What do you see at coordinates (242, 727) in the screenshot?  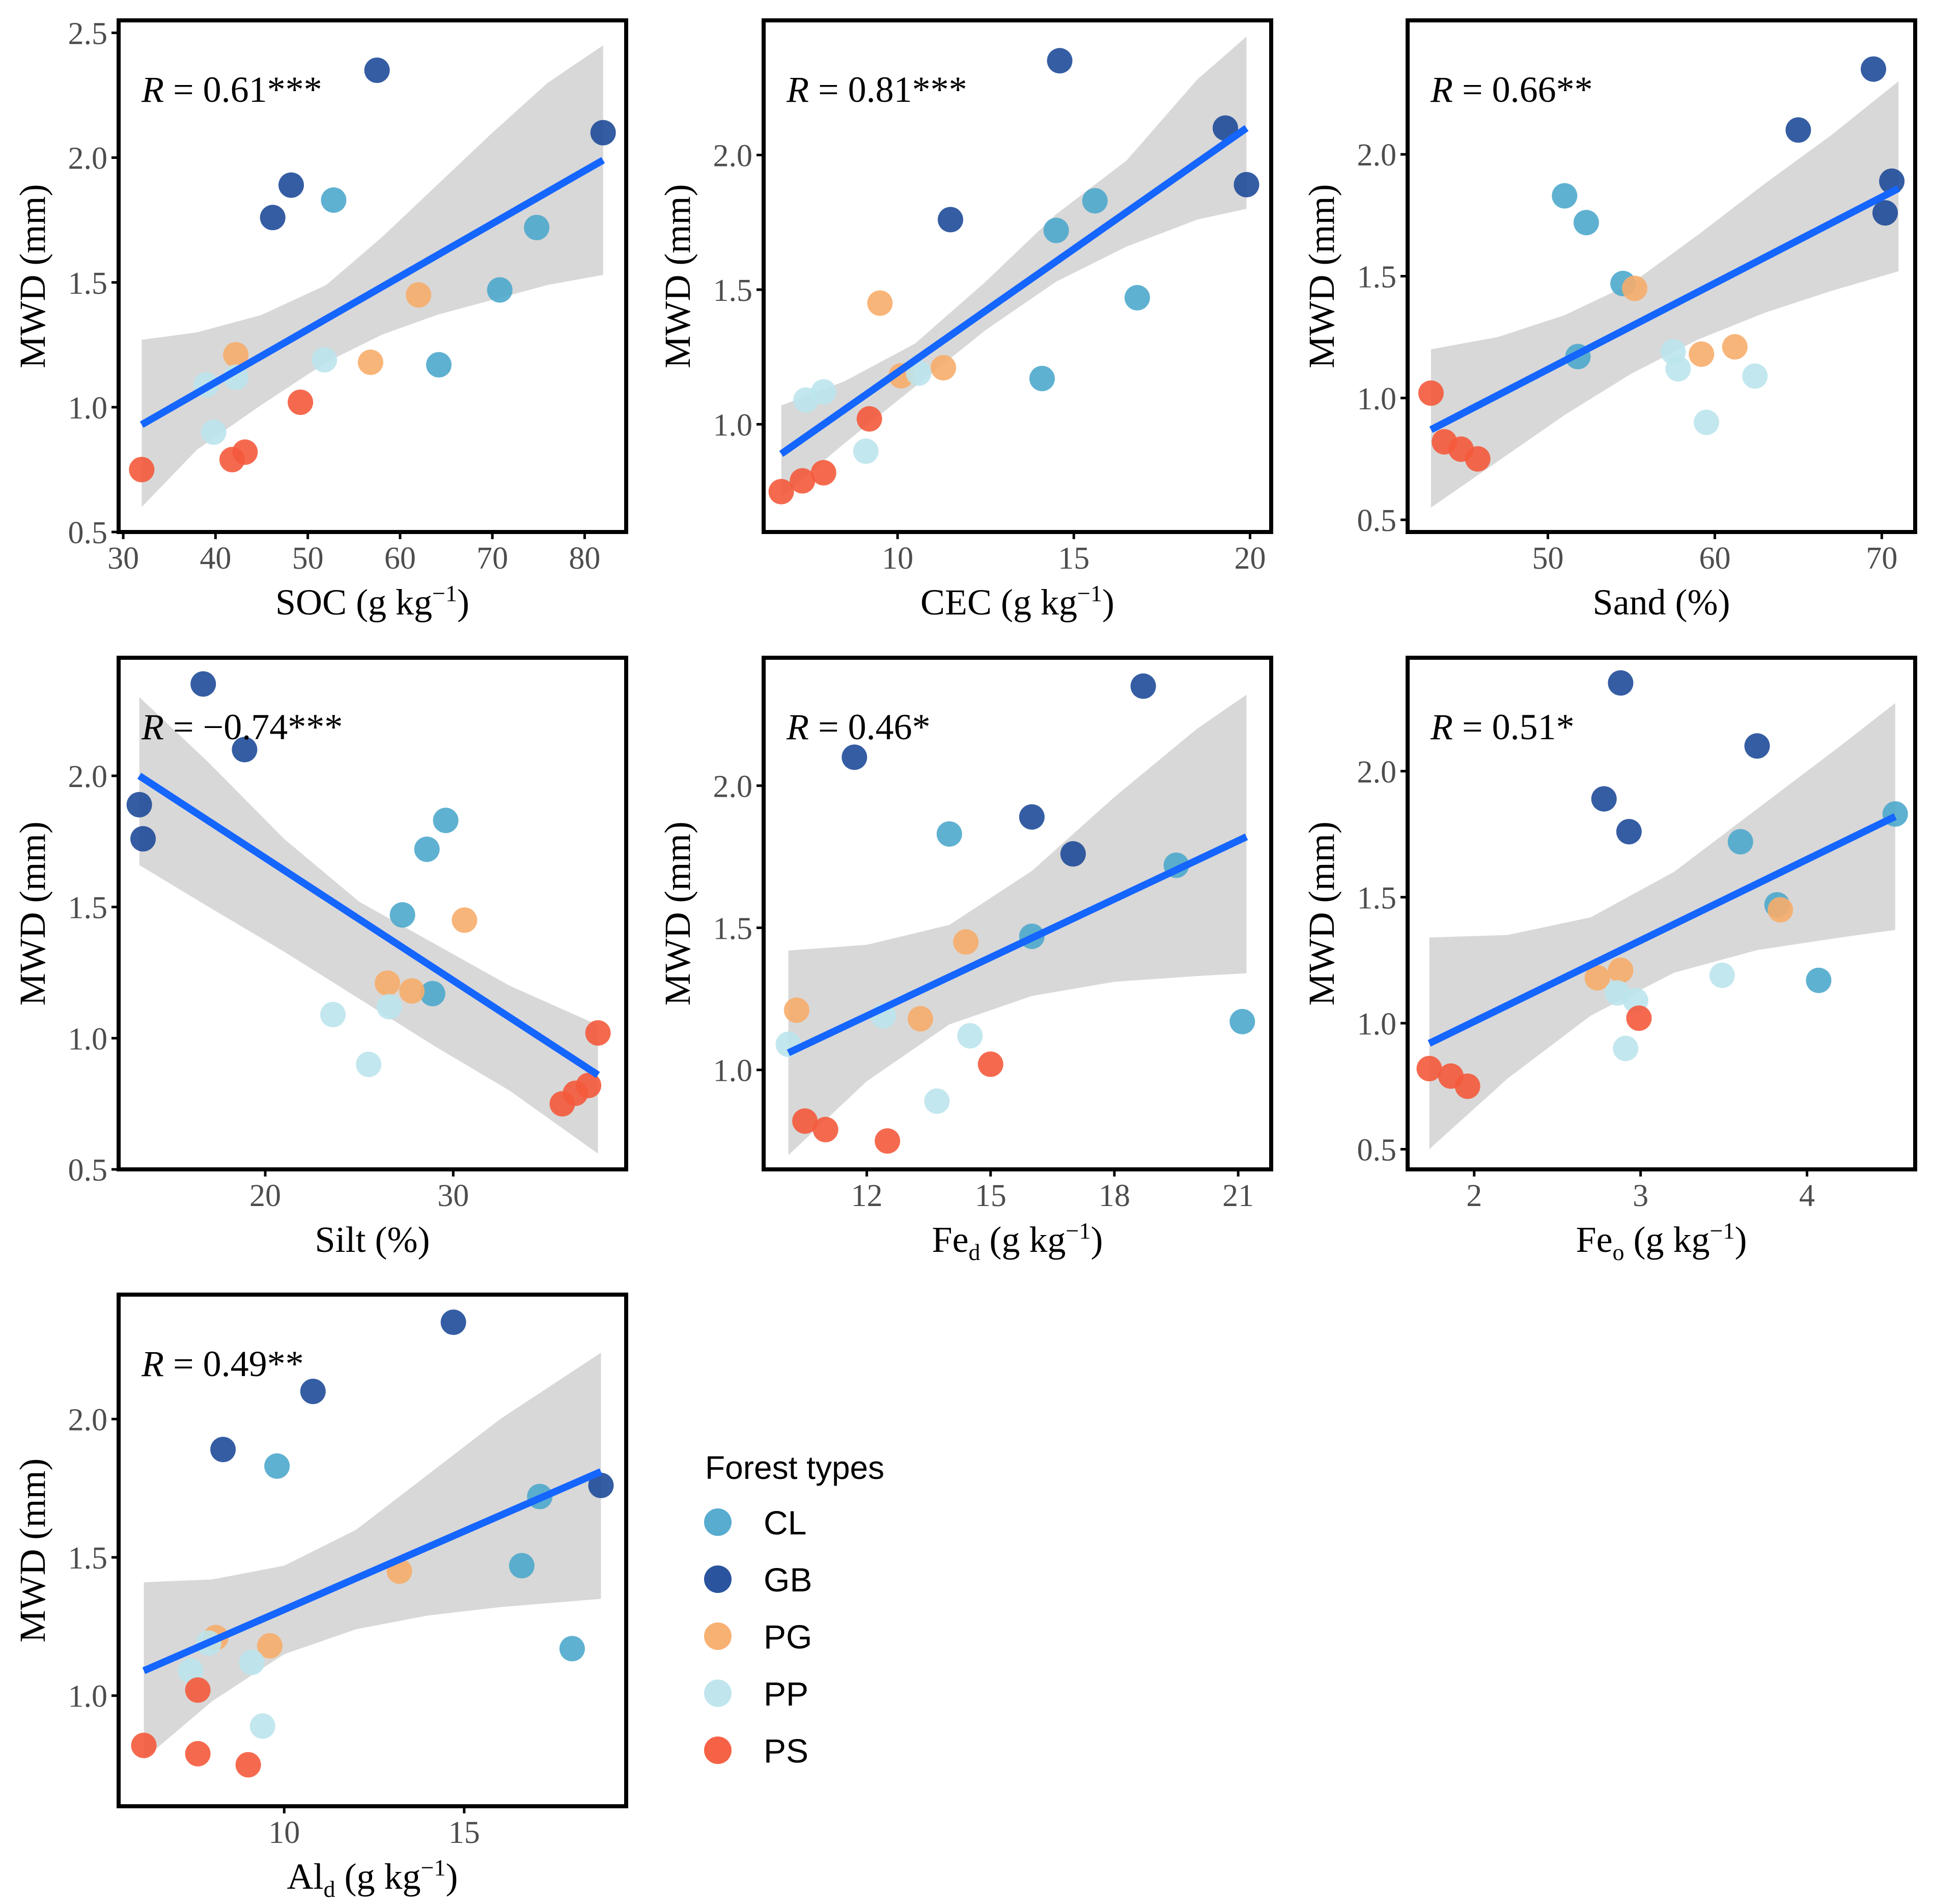 I see `correlation-annotation: R = −0.74***` at bounding box center [242, 727].